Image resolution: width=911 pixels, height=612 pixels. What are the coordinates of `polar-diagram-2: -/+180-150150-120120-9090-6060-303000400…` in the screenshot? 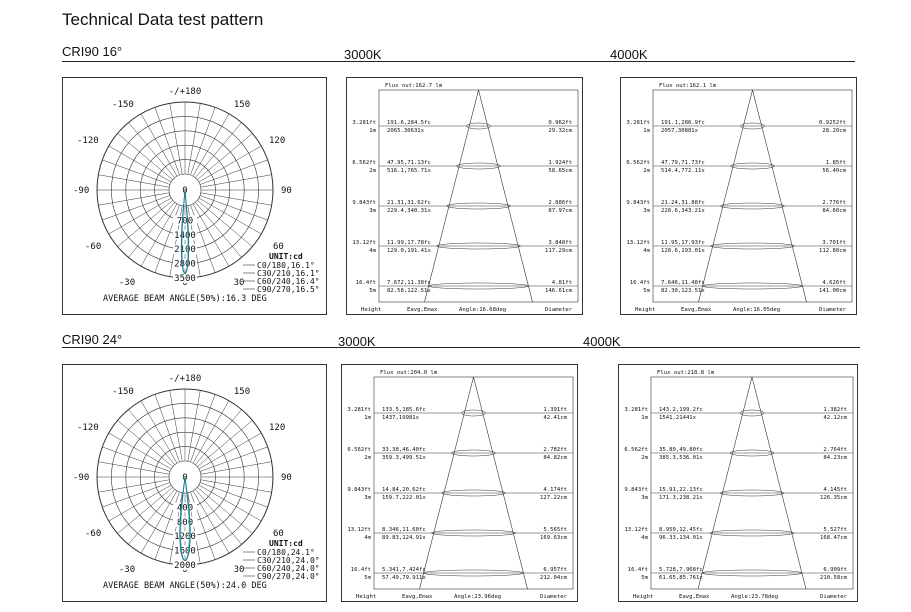 It's located at (194, 483).